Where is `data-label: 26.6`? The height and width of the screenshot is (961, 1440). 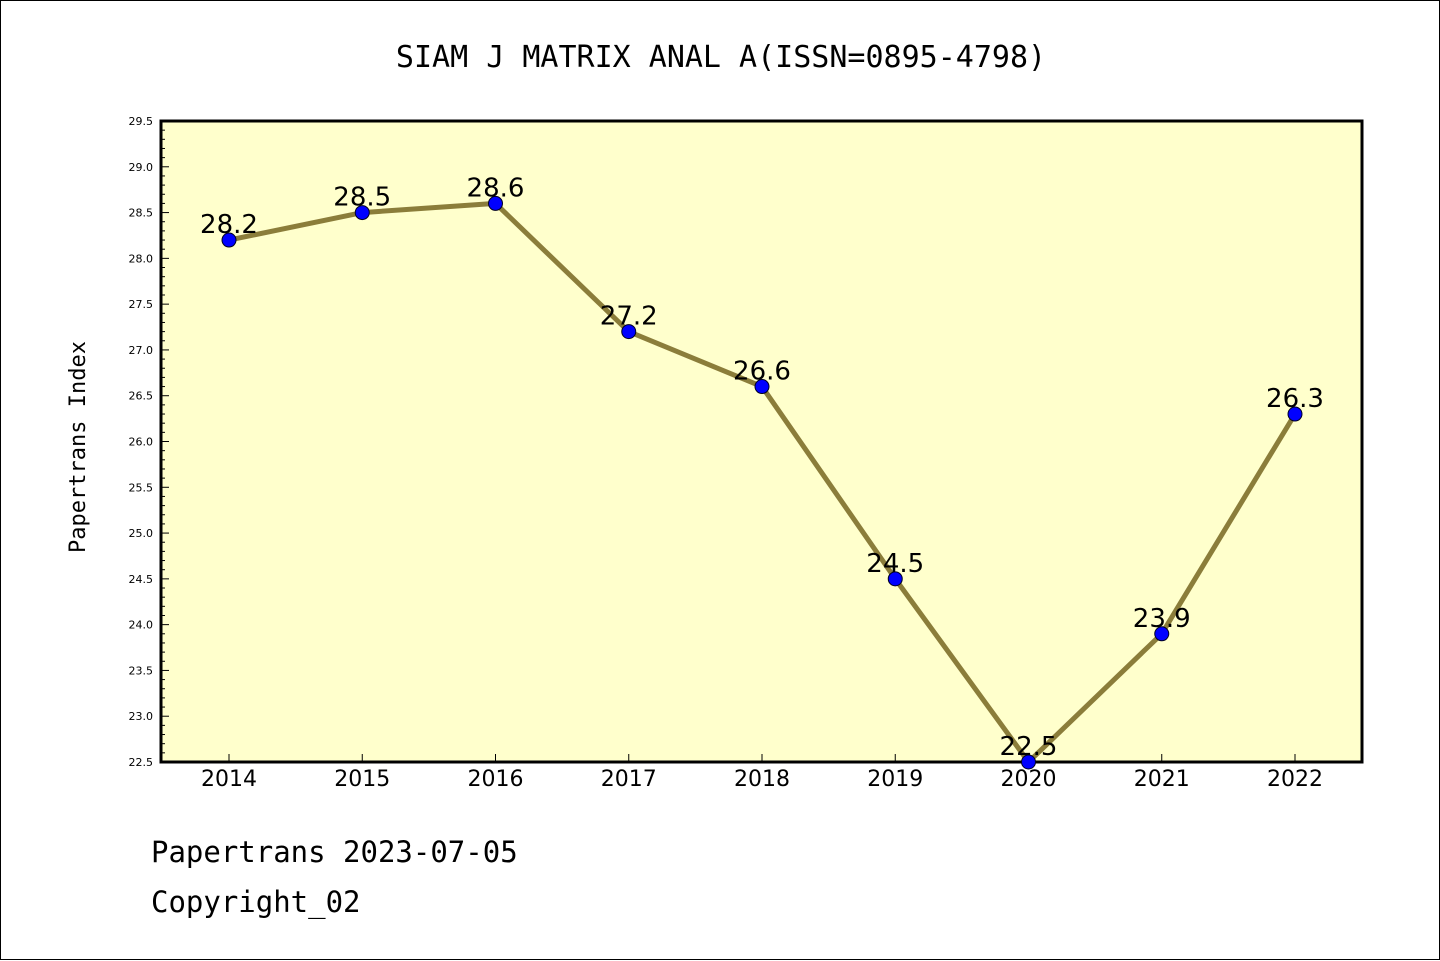 data-label: 26.6 is located at coordinates (762, 372).